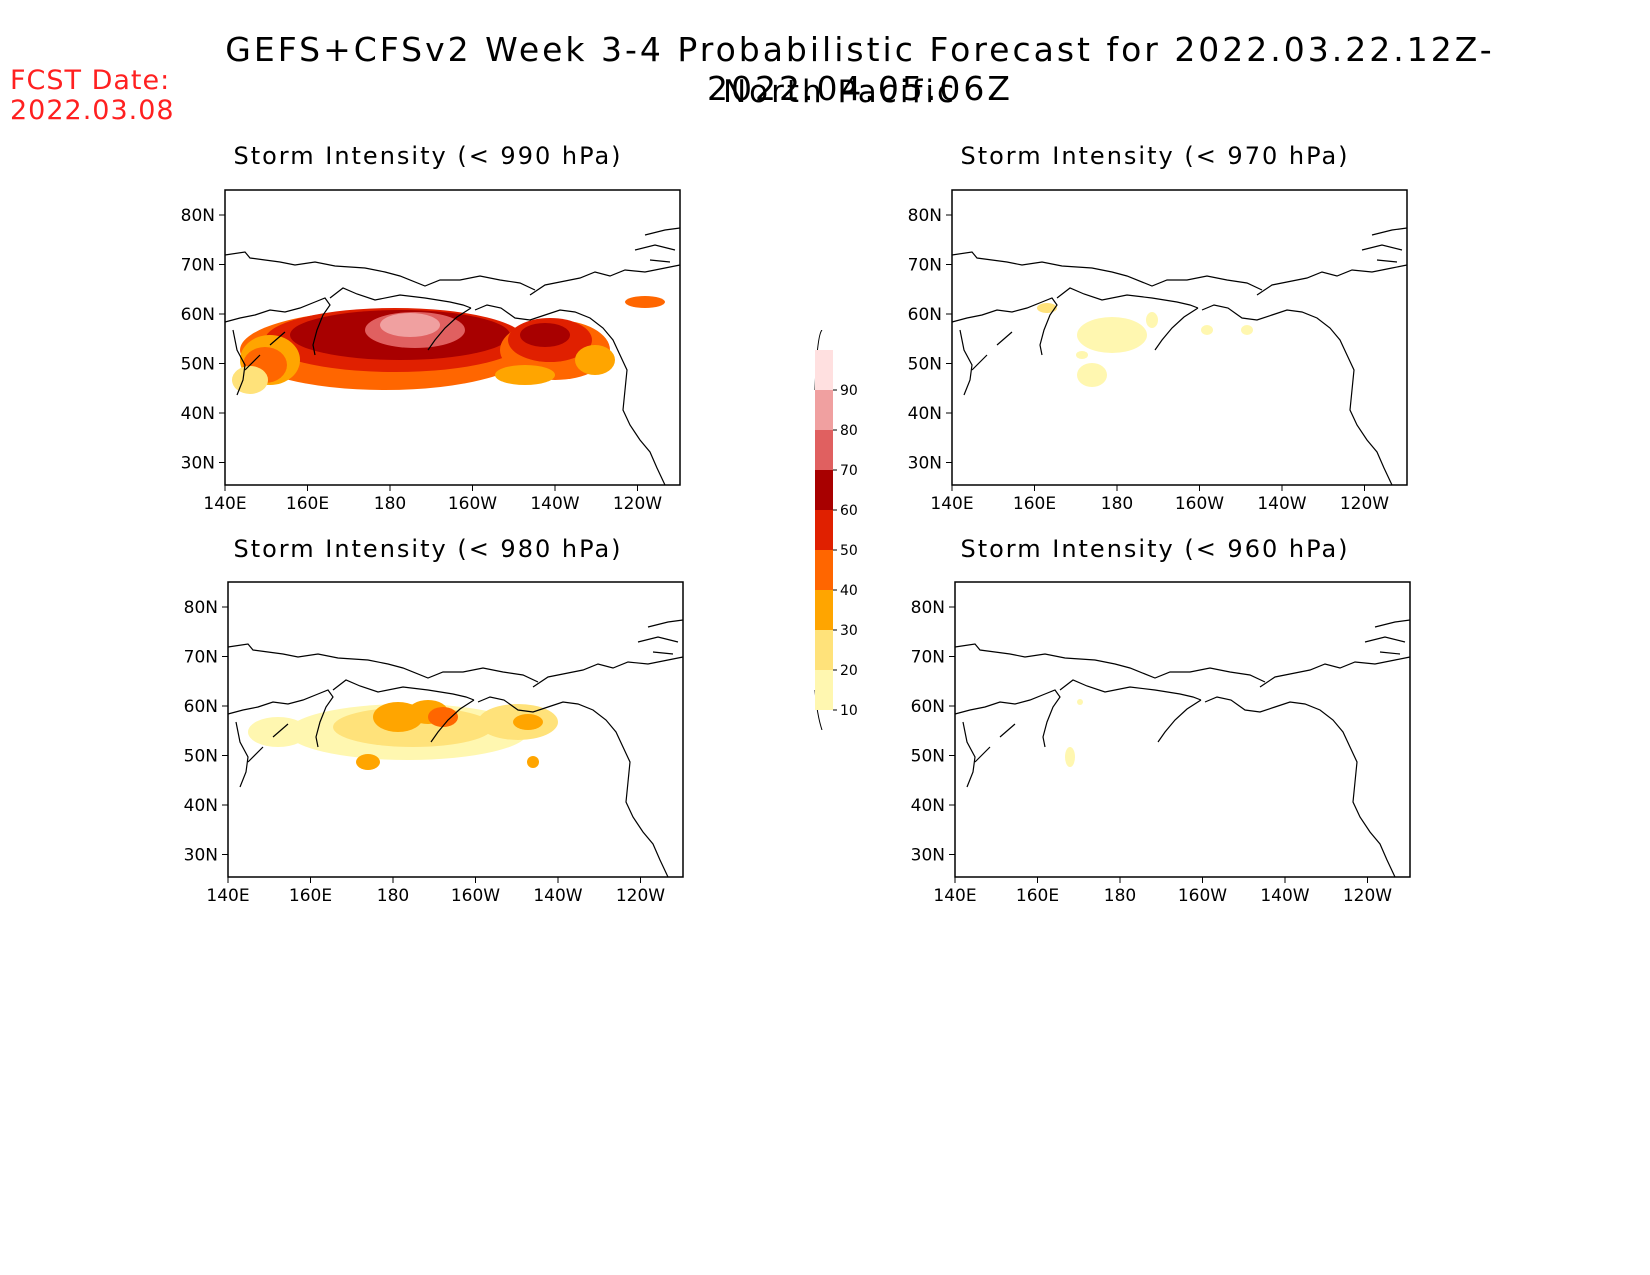 Image resolution: width=1650 pixels, height=1275 pixels. What do you see at coordinates (1155, 549) in the screenshot?
I see `panel-title-960: Storm Intensity (< 960 hPa)` at bounding box center [1155, 549].